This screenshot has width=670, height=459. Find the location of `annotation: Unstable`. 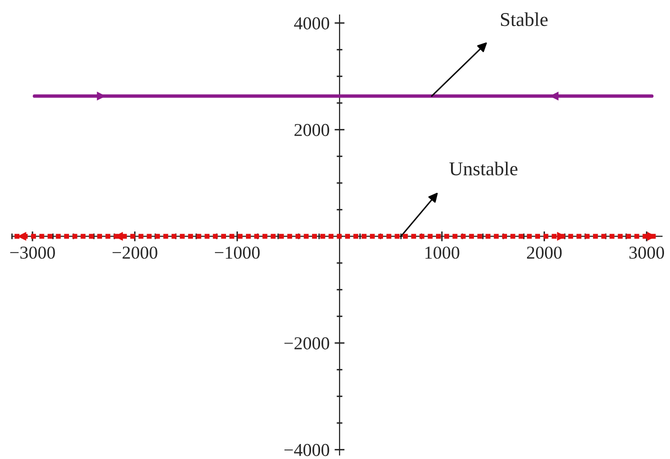

annotation: Unstable is located at coordinates (483, 169).